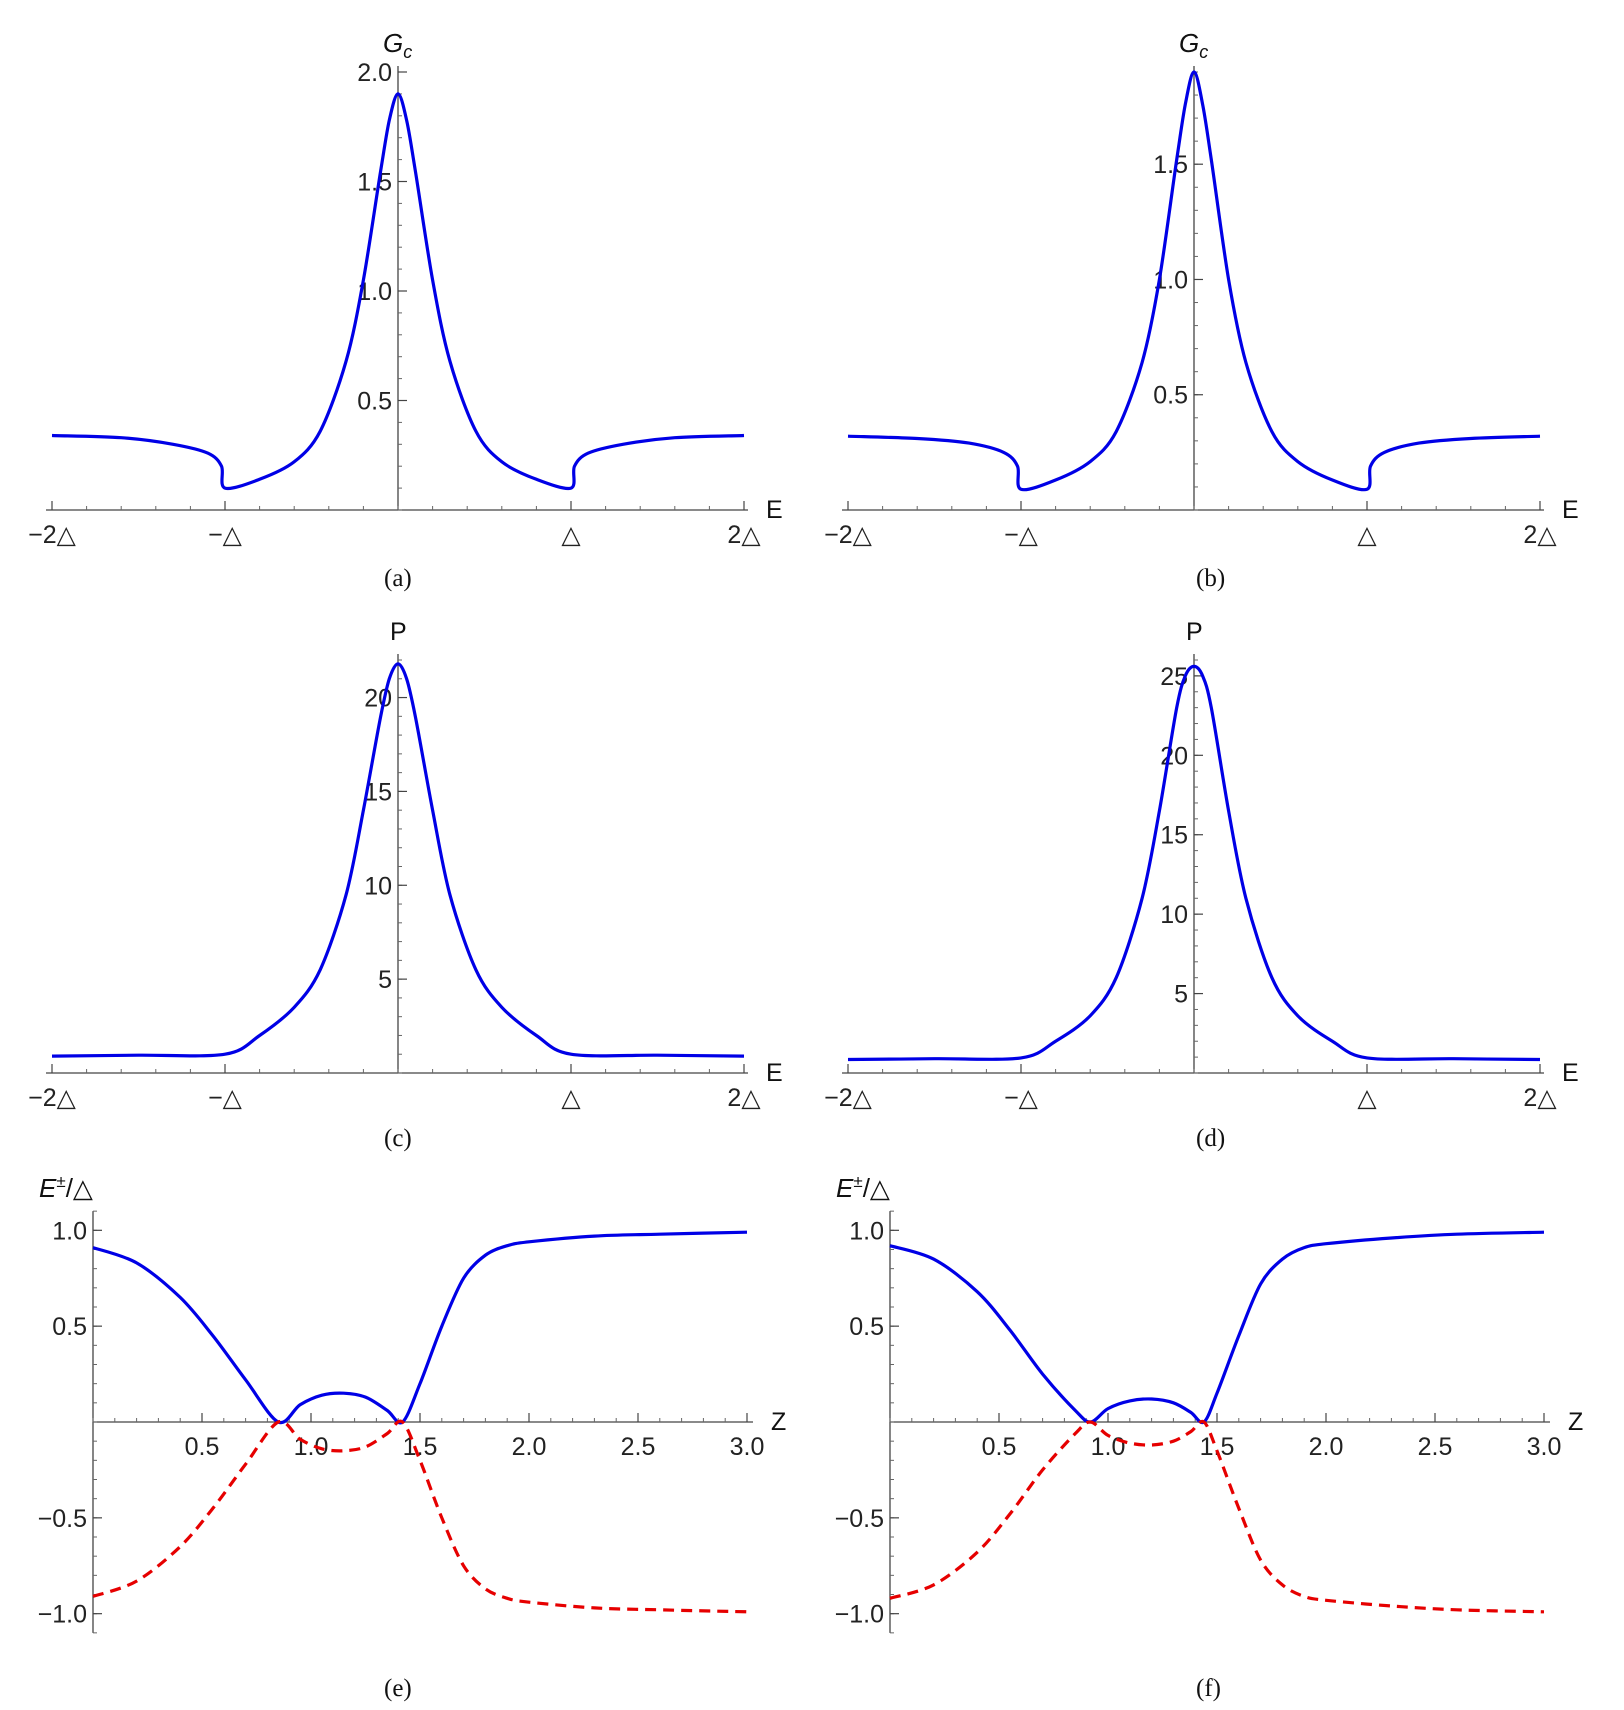  I want to click on chart-e-svg: 0.5 1.0 1.5 2.0 2.5 3.0−1.0−0.50.51.0ZE±/△, so click(412, 1403).